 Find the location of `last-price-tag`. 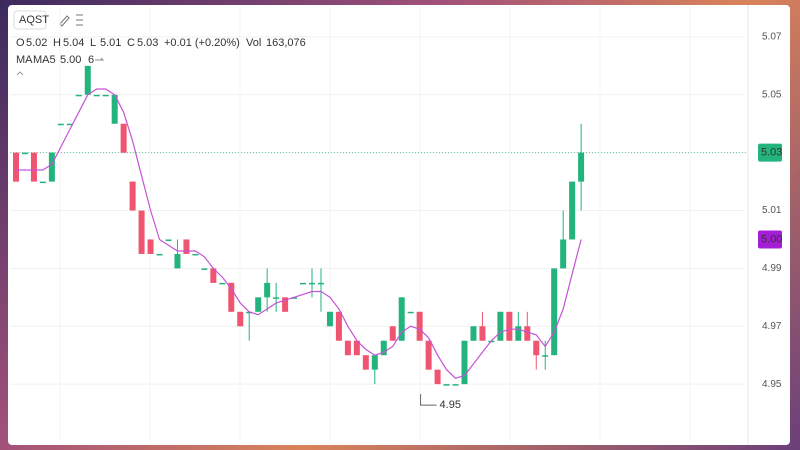

last-price-tag is located at coordinates (770, 152).